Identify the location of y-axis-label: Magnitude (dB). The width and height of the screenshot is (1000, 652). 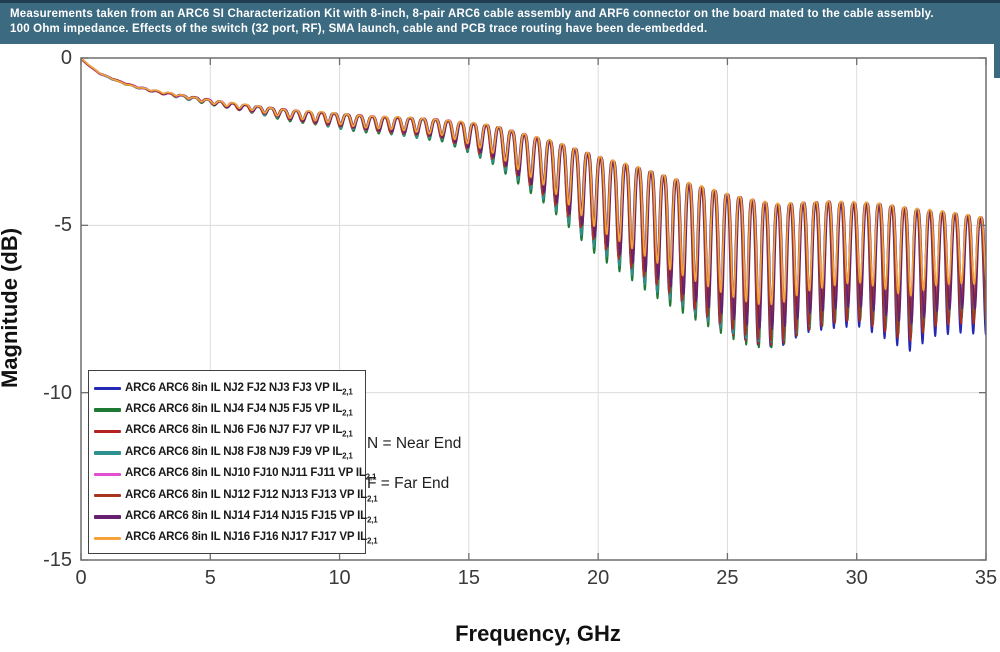
(11, 308).